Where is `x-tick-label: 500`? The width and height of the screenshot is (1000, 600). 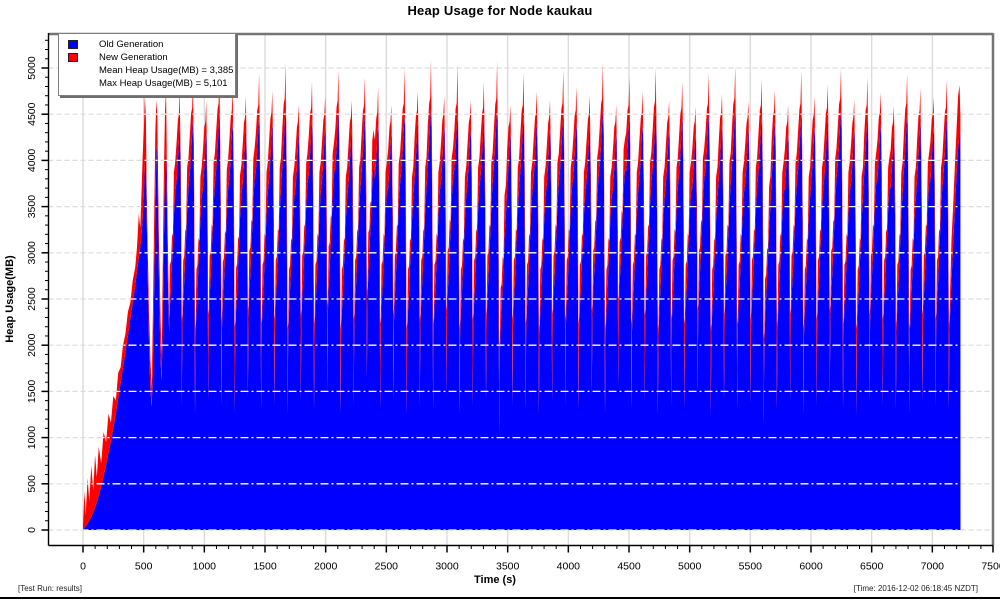 x-tick-label: 500 is located at coordinates (144, 567).